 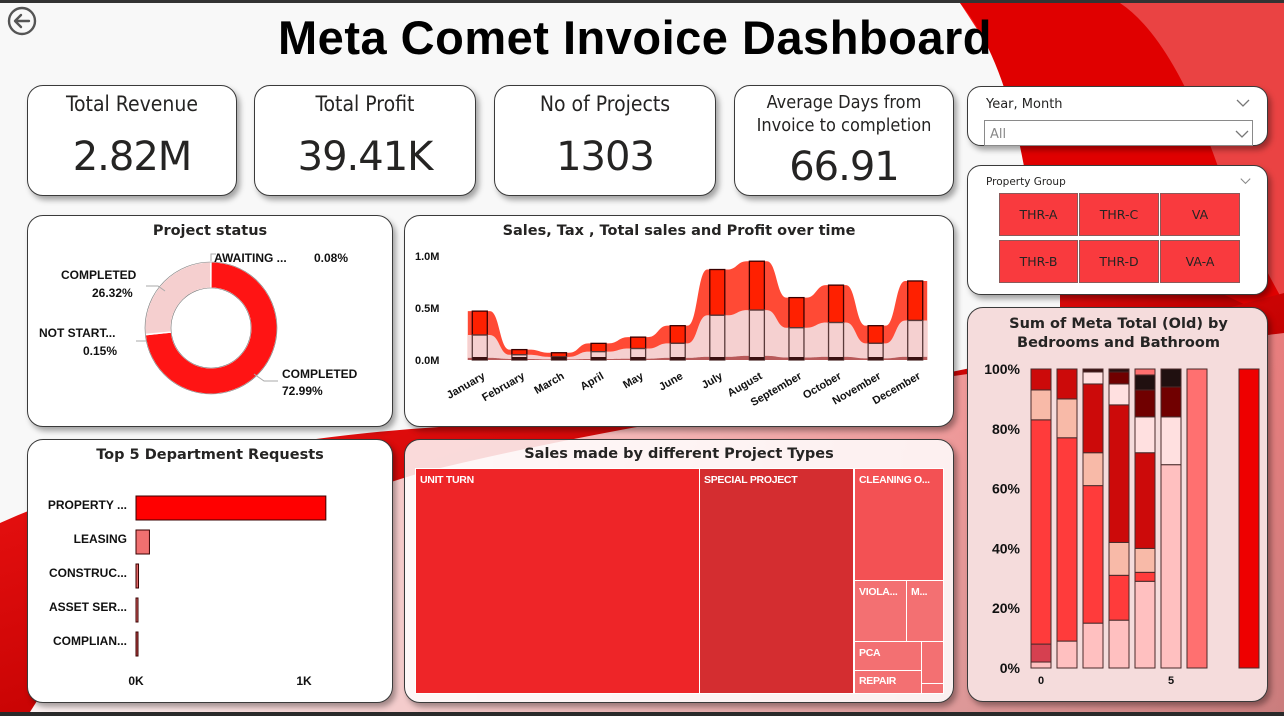 I want to click on treemap-unit-turn: UNIT TURN, so click(x=557, y=581).